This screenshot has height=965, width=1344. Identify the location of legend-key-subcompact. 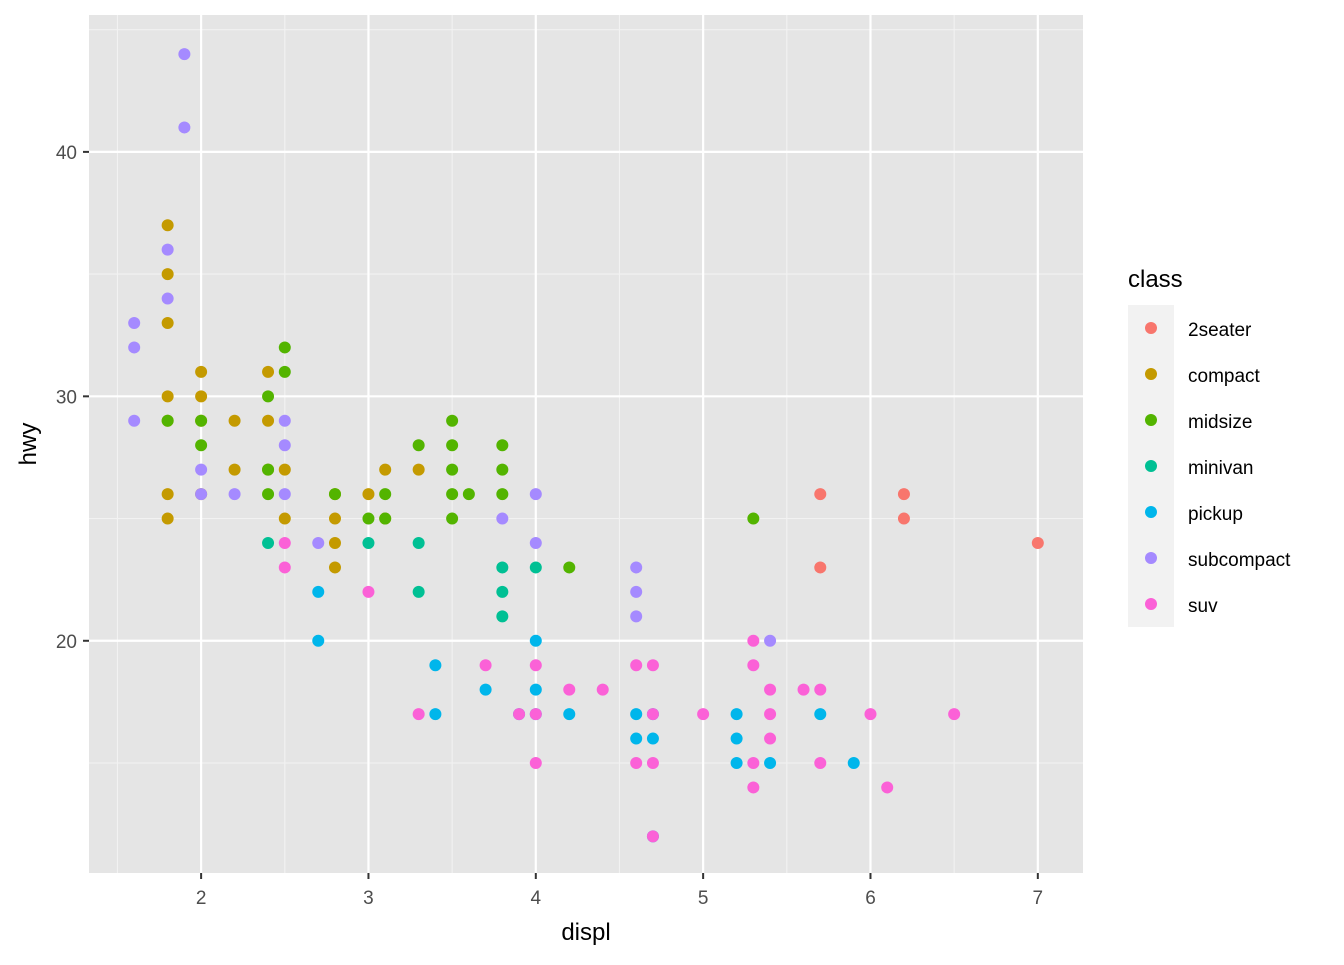
(1151, 558).